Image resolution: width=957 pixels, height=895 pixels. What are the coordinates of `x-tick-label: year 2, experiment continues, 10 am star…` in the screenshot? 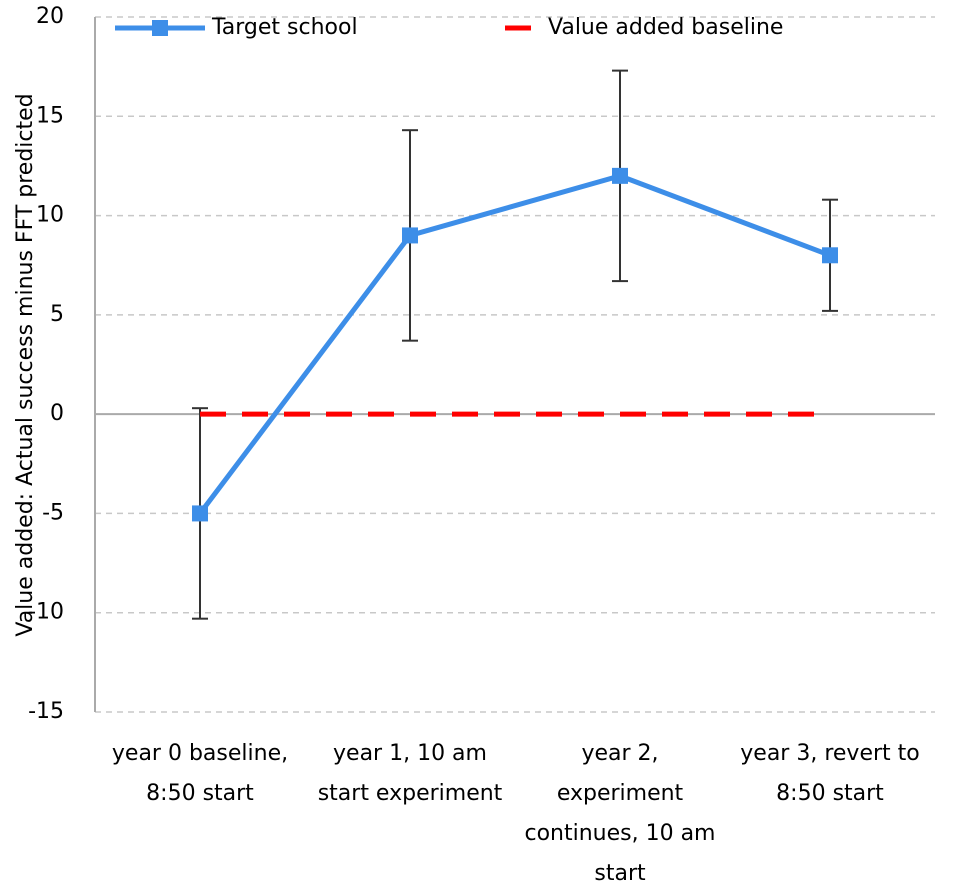 It's located at (620, 813).